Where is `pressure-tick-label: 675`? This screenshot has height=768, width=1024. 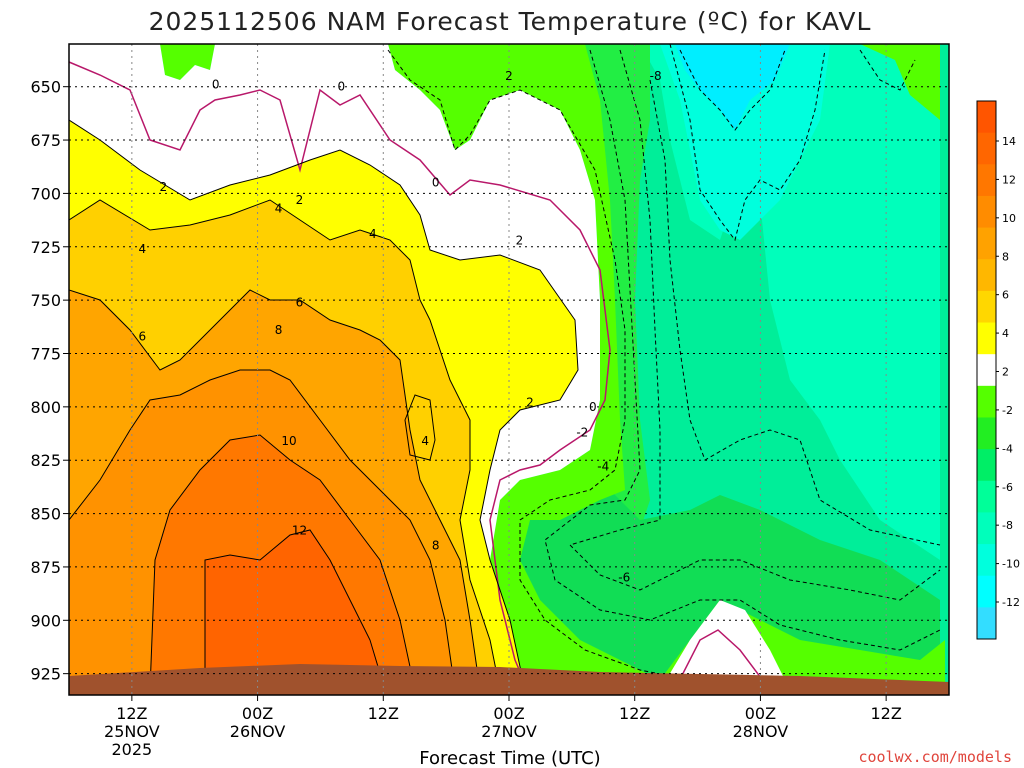
pressure-tick-label: 675 is located at coordinates (45, 140).